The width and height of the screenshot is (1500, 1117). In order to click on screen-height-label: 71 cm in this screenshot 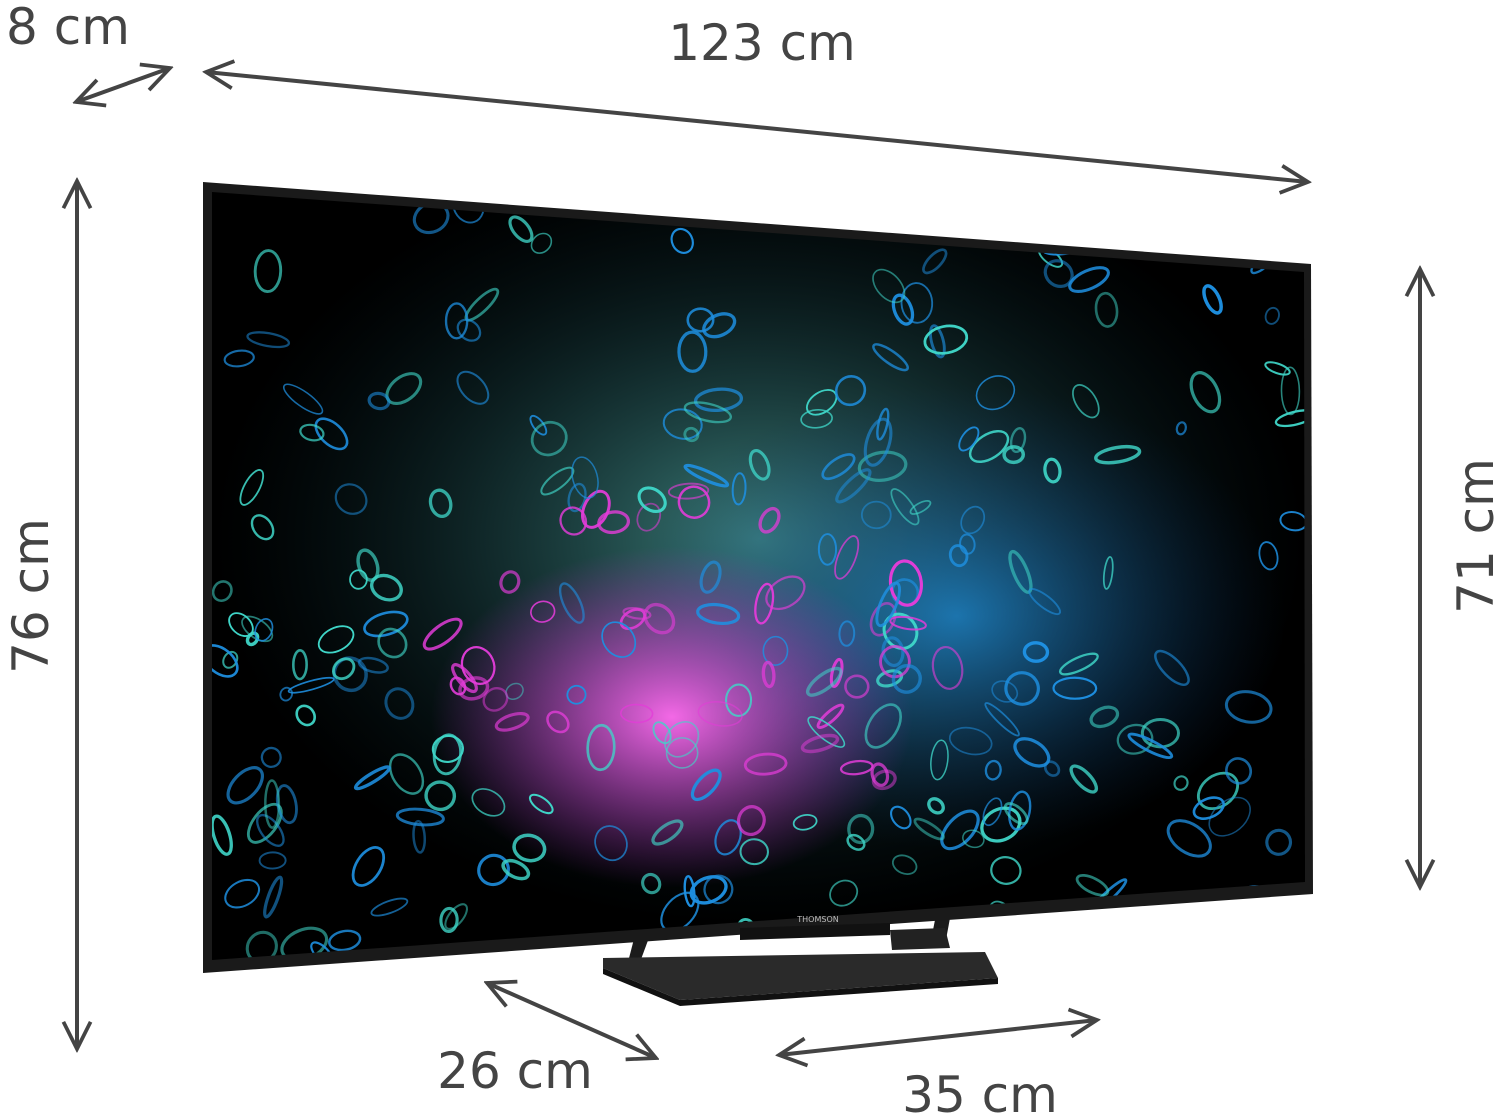, I will do `click(1473, 536)`.